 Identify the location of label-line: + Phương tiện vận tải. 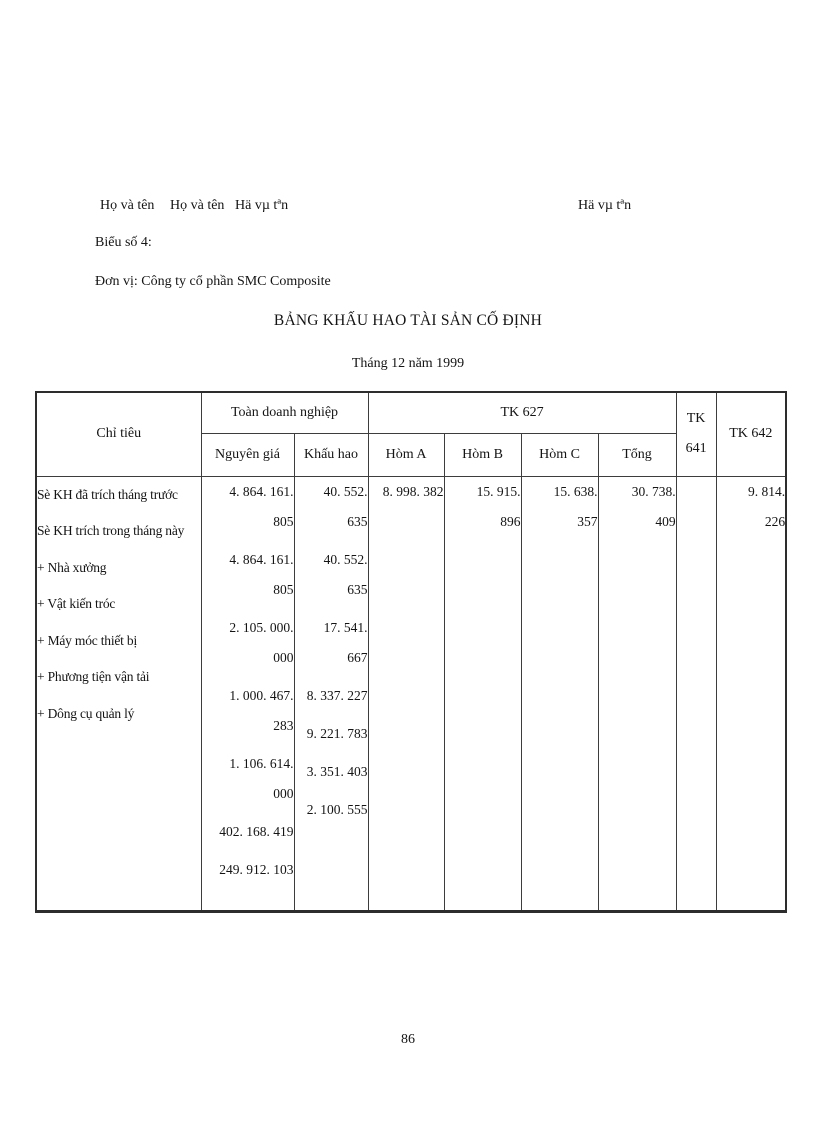
(93, 676).